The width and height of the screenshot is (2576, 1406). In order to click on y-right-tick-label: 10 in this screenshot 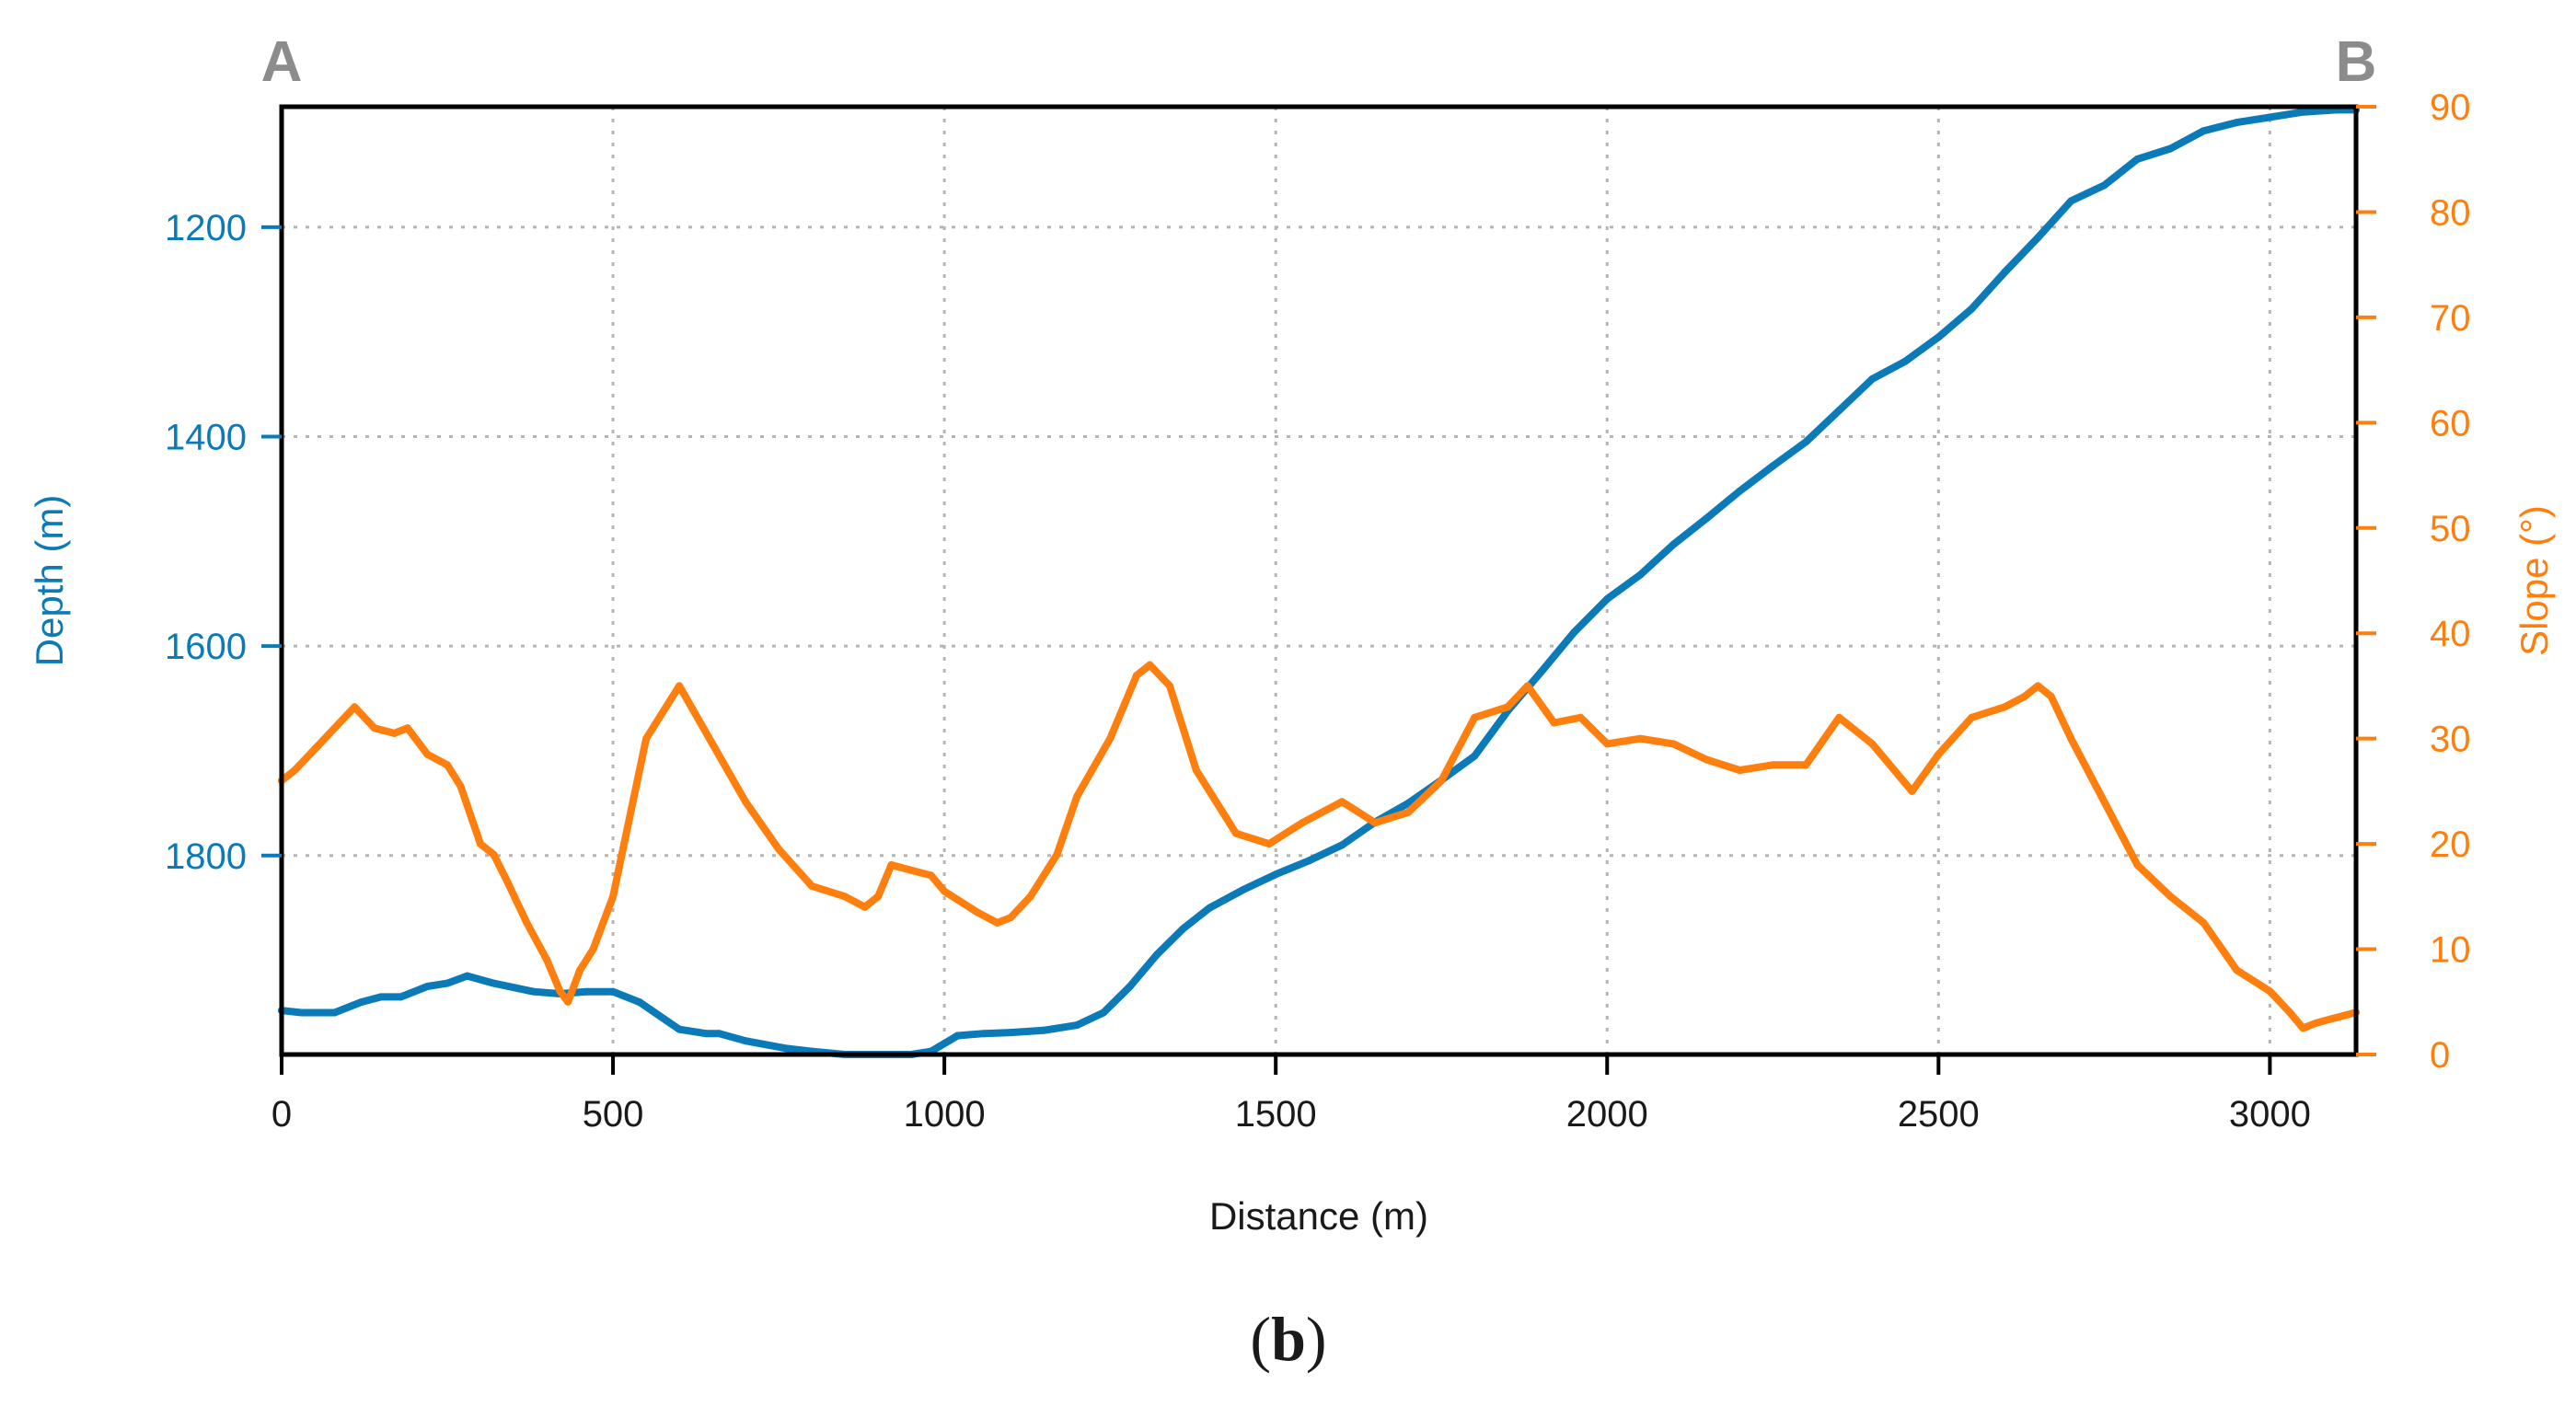, I will do `click(2450, 951)`.